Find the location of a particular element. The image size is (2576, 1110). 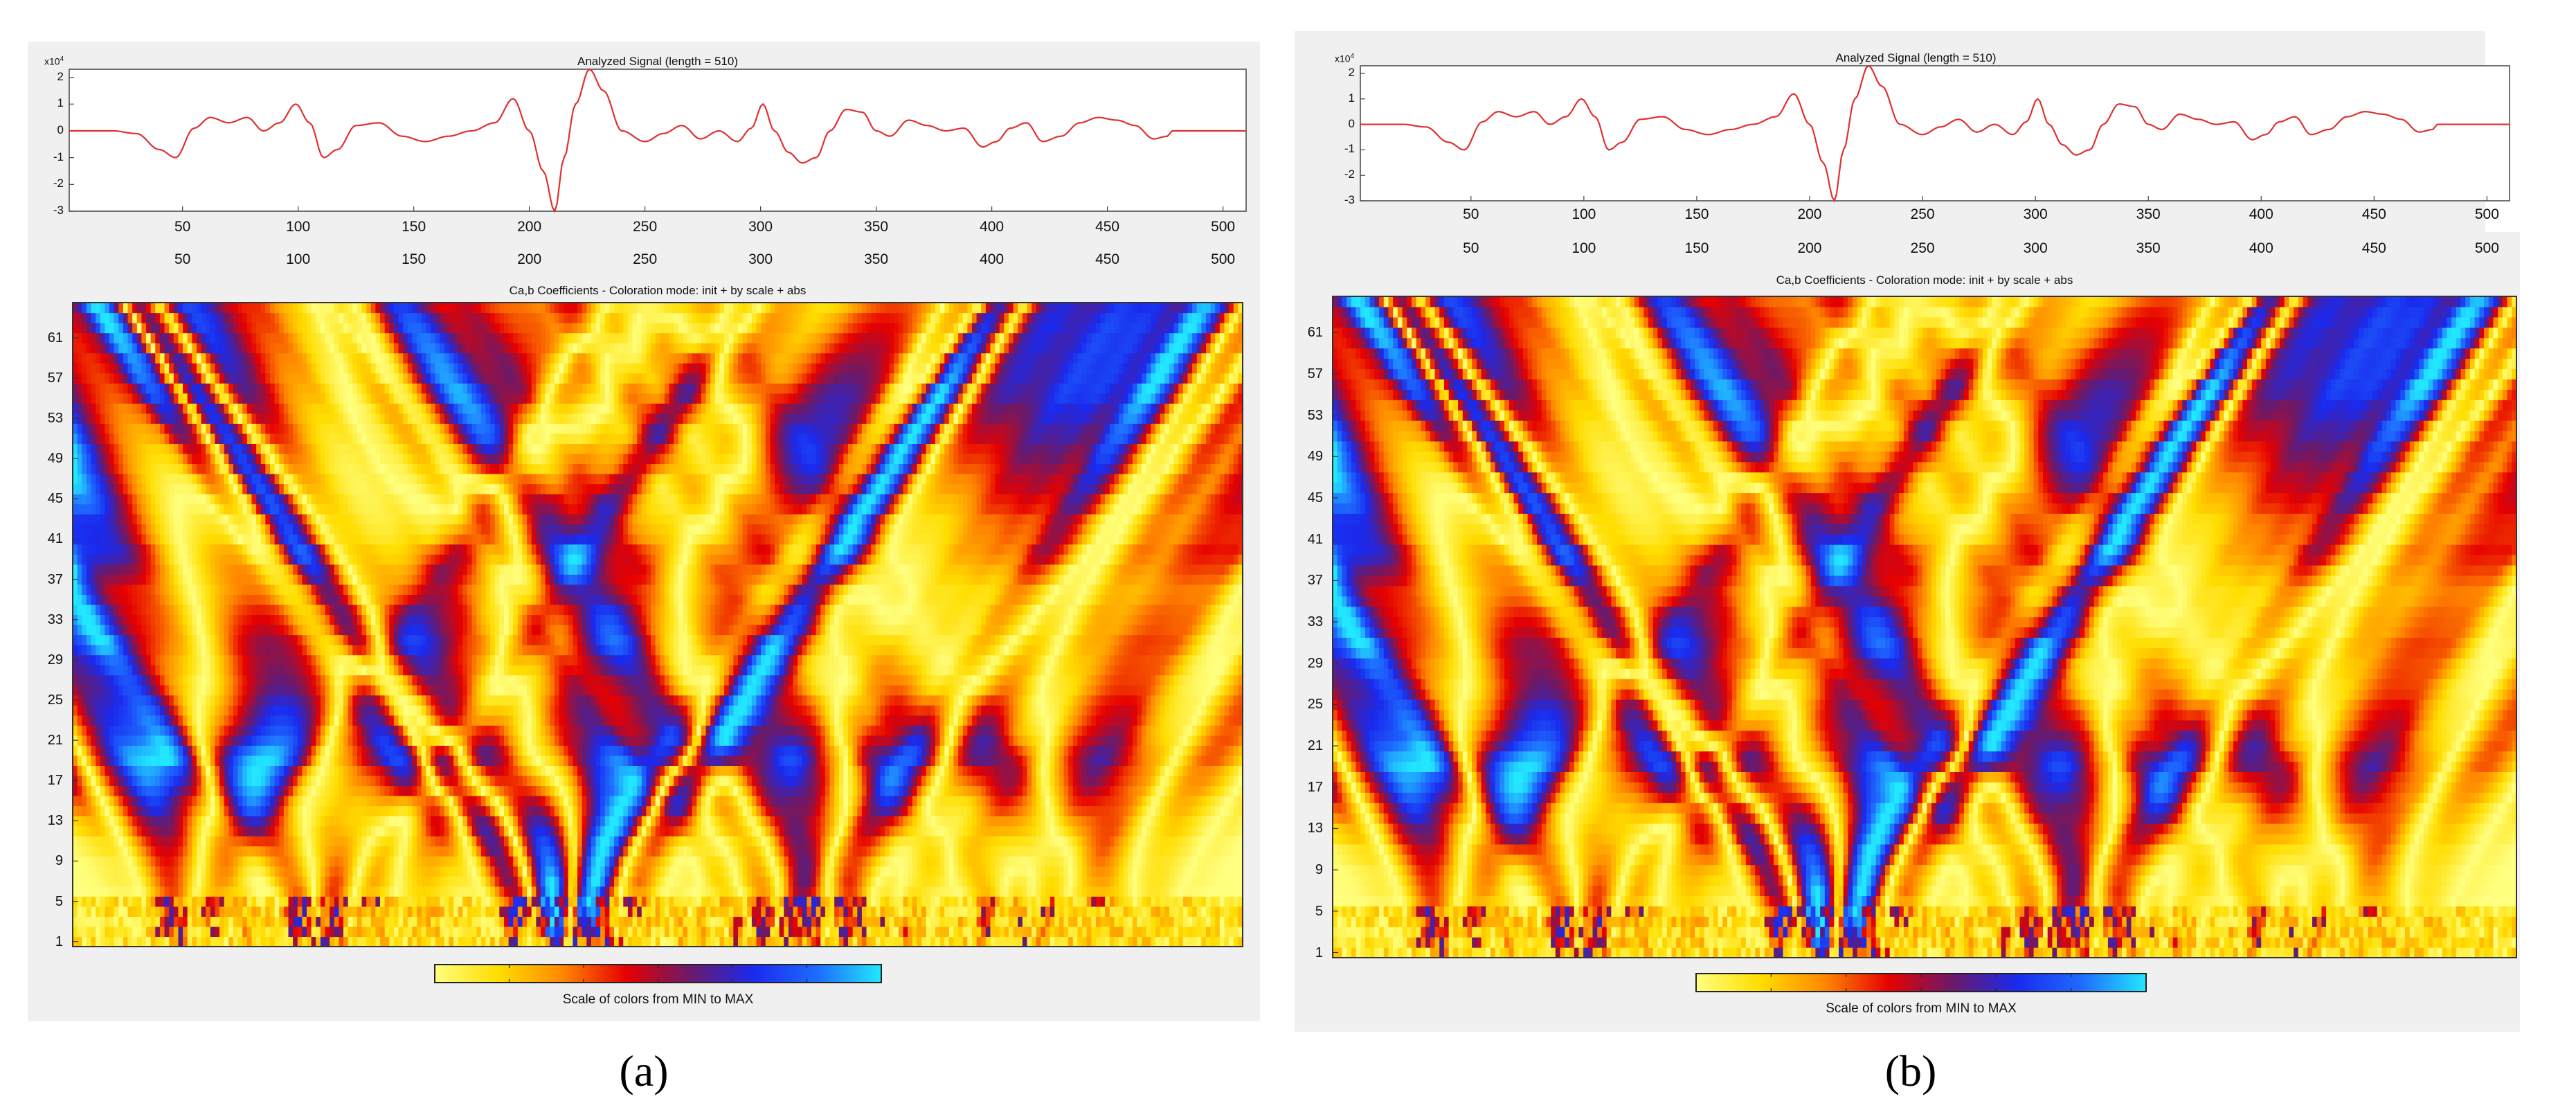

y-exponent-b: x104 is located at coordinates (1344, 58).